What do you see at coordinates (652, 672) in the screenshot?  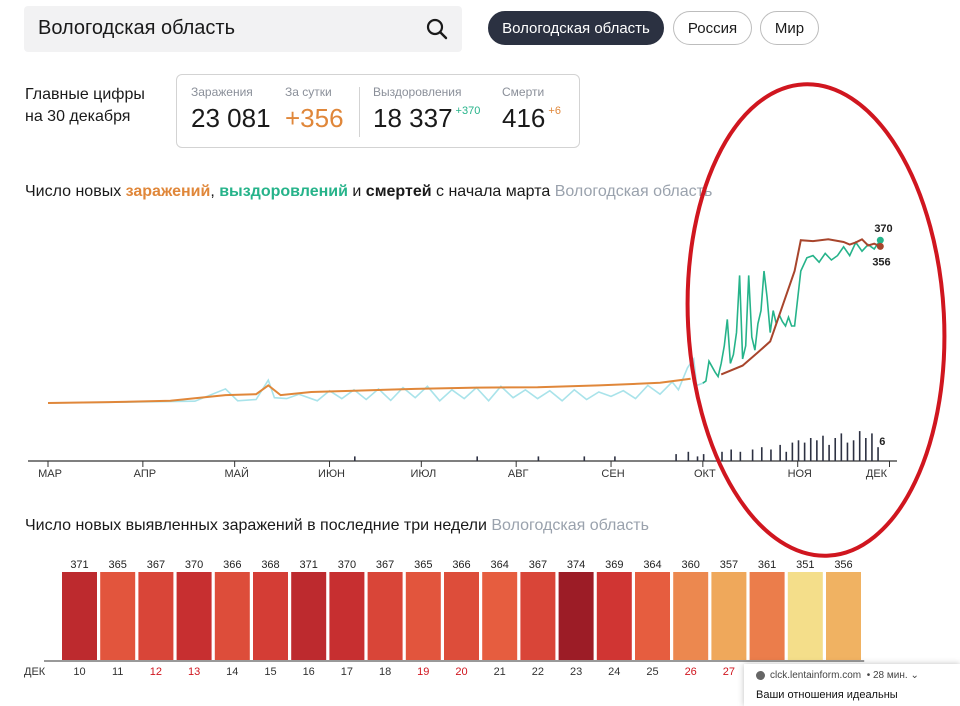 I see `bar-day-label-15: 25` at bounding box center [652, 672].